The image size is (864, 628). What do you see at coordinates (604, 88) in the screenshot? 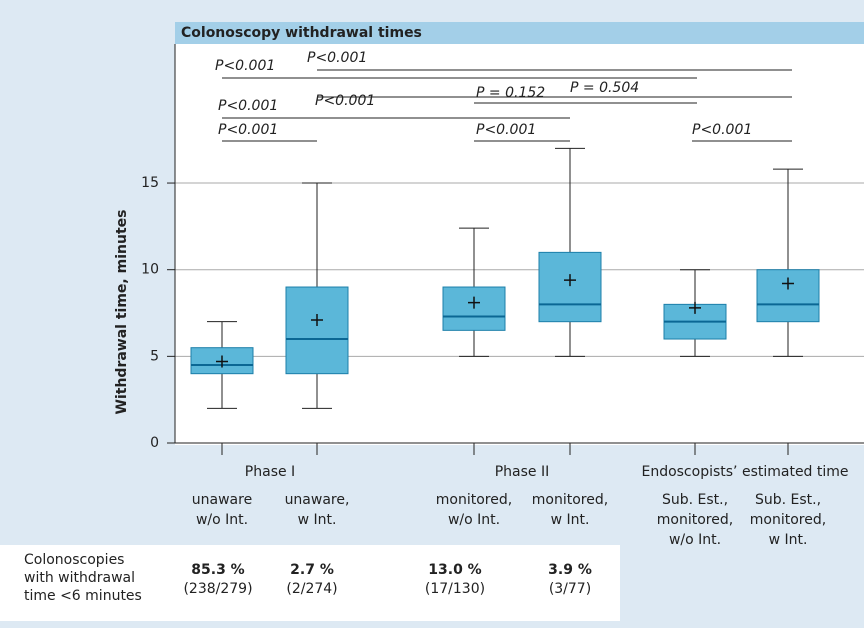
I see `significance-label: P = 0.504` at bounding box center [604, 88].